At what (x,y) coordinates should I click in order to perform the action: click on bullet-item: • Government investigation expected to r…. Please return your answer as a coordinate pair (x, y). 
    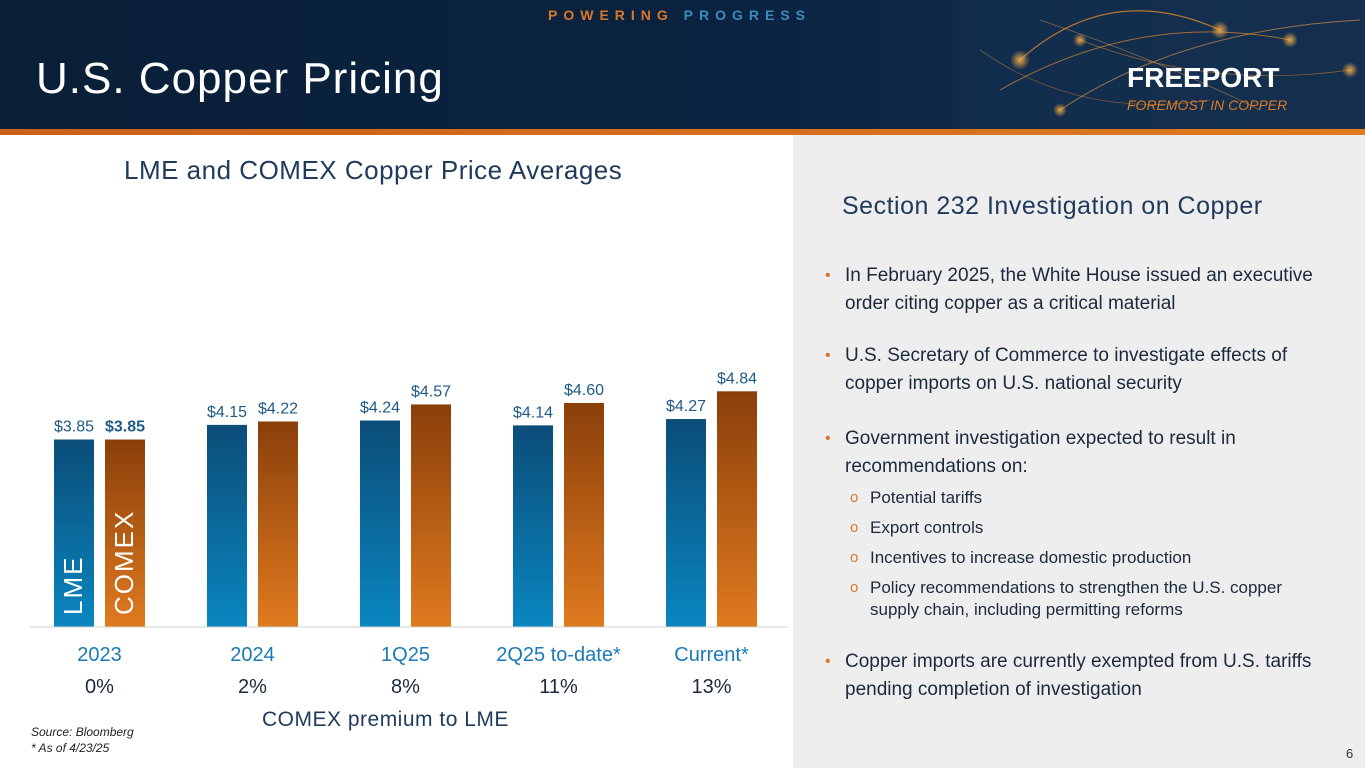
    Looking at the image, I should click on (1085, 453).